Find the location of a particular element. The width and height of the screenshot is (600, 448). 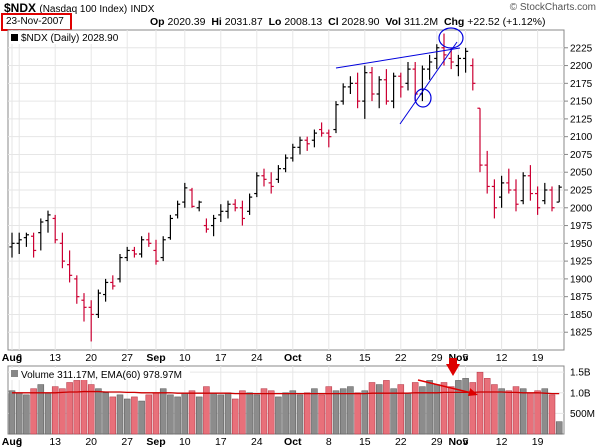

price-legend-bg is located at coordinates (66, 38).